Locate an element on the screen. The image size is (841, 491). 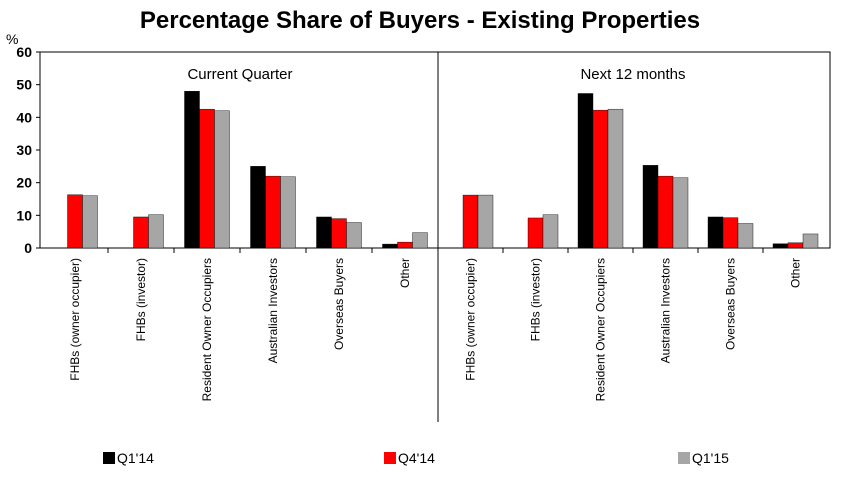
panel-label: Current Quarter is located at coordinates (239, 74).